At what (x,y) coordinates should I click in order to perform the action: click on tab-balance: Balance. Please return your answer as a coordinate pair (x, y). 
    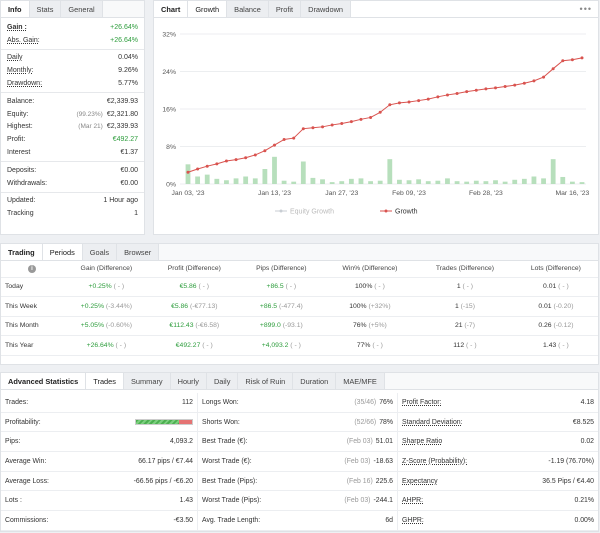
    Looking at the image, I should click on (248, 9).